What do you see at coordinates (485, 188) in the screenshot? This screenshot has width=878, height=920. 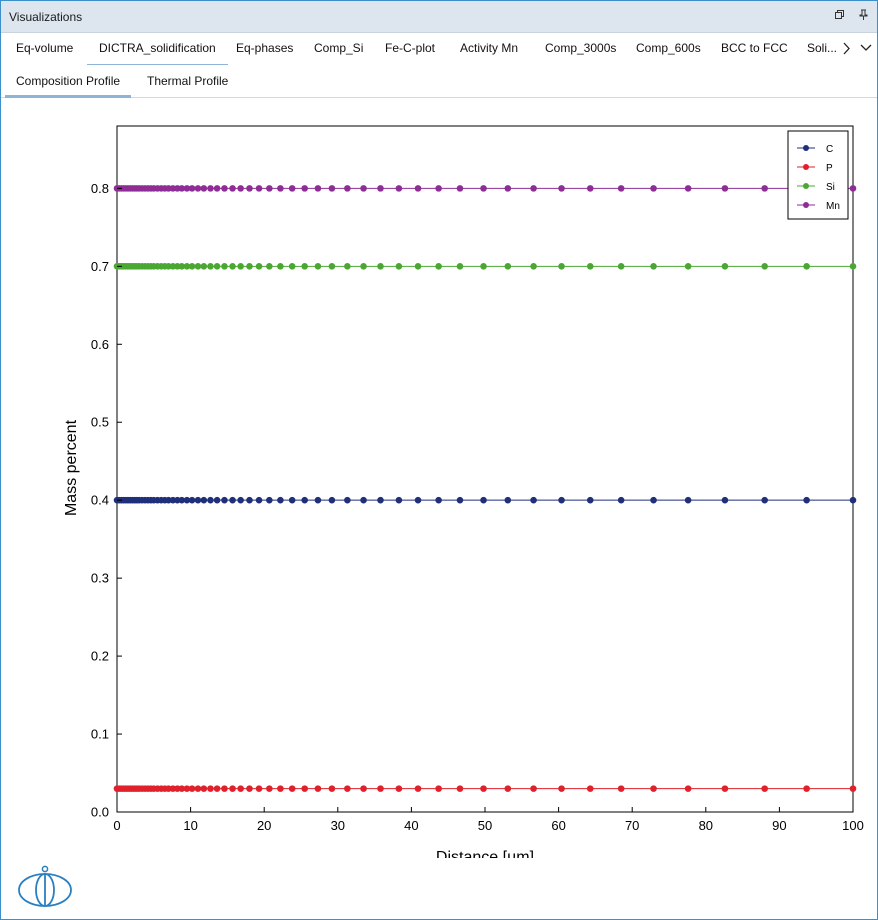 I see `series-mn` at bounding box center [485, 188].